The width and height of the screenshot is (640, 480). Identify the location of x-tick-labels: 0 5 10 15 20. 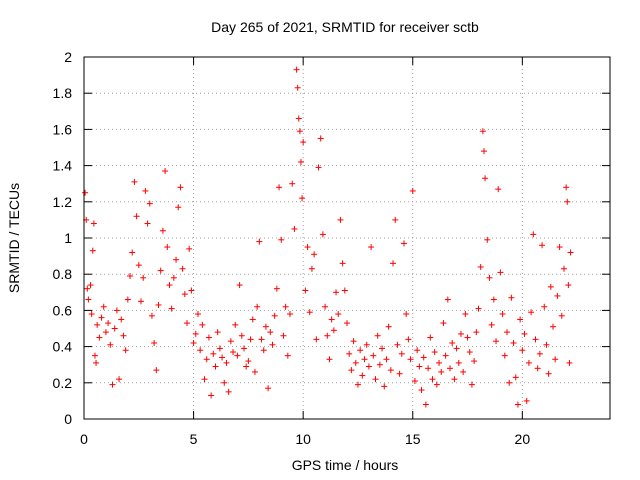
(305, 439).